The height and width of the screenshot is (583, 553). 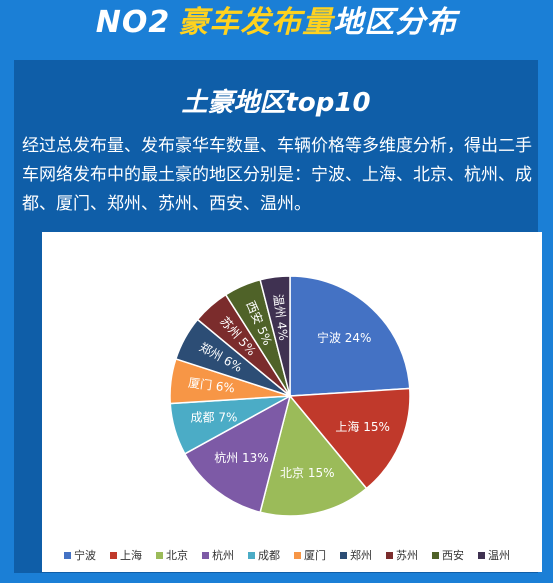 I want to click on pie-data-label-4: 成都 7%, so click(x=214, y=418).